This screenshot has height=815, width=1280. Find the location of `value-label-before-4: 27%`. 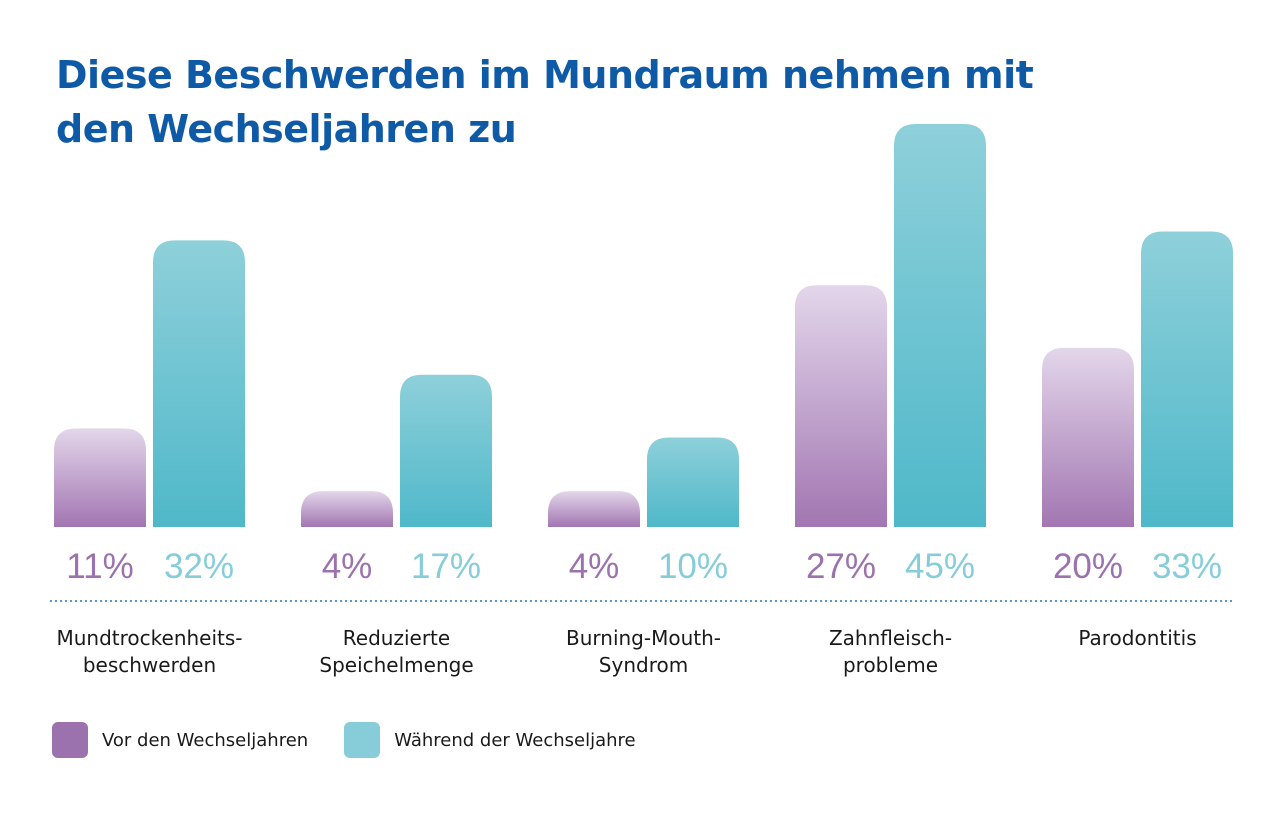

value-label-before-4: 27% is located at coordinates (841, 566).